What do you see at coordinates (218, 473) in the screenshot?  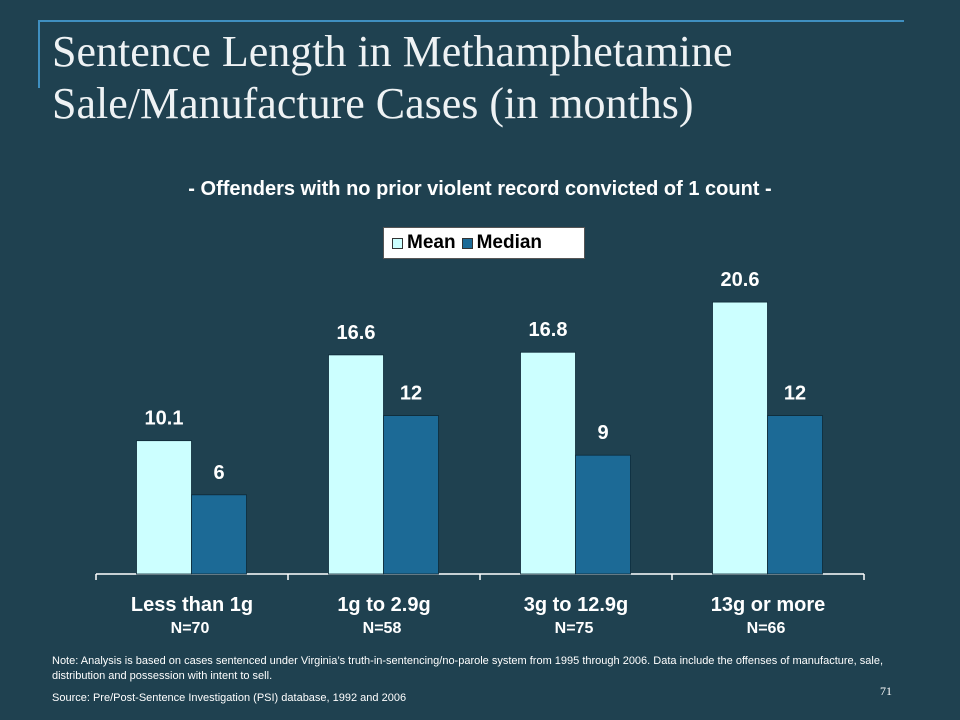 I see `data-label-median-1: 6` at bounding box center [218, 473].